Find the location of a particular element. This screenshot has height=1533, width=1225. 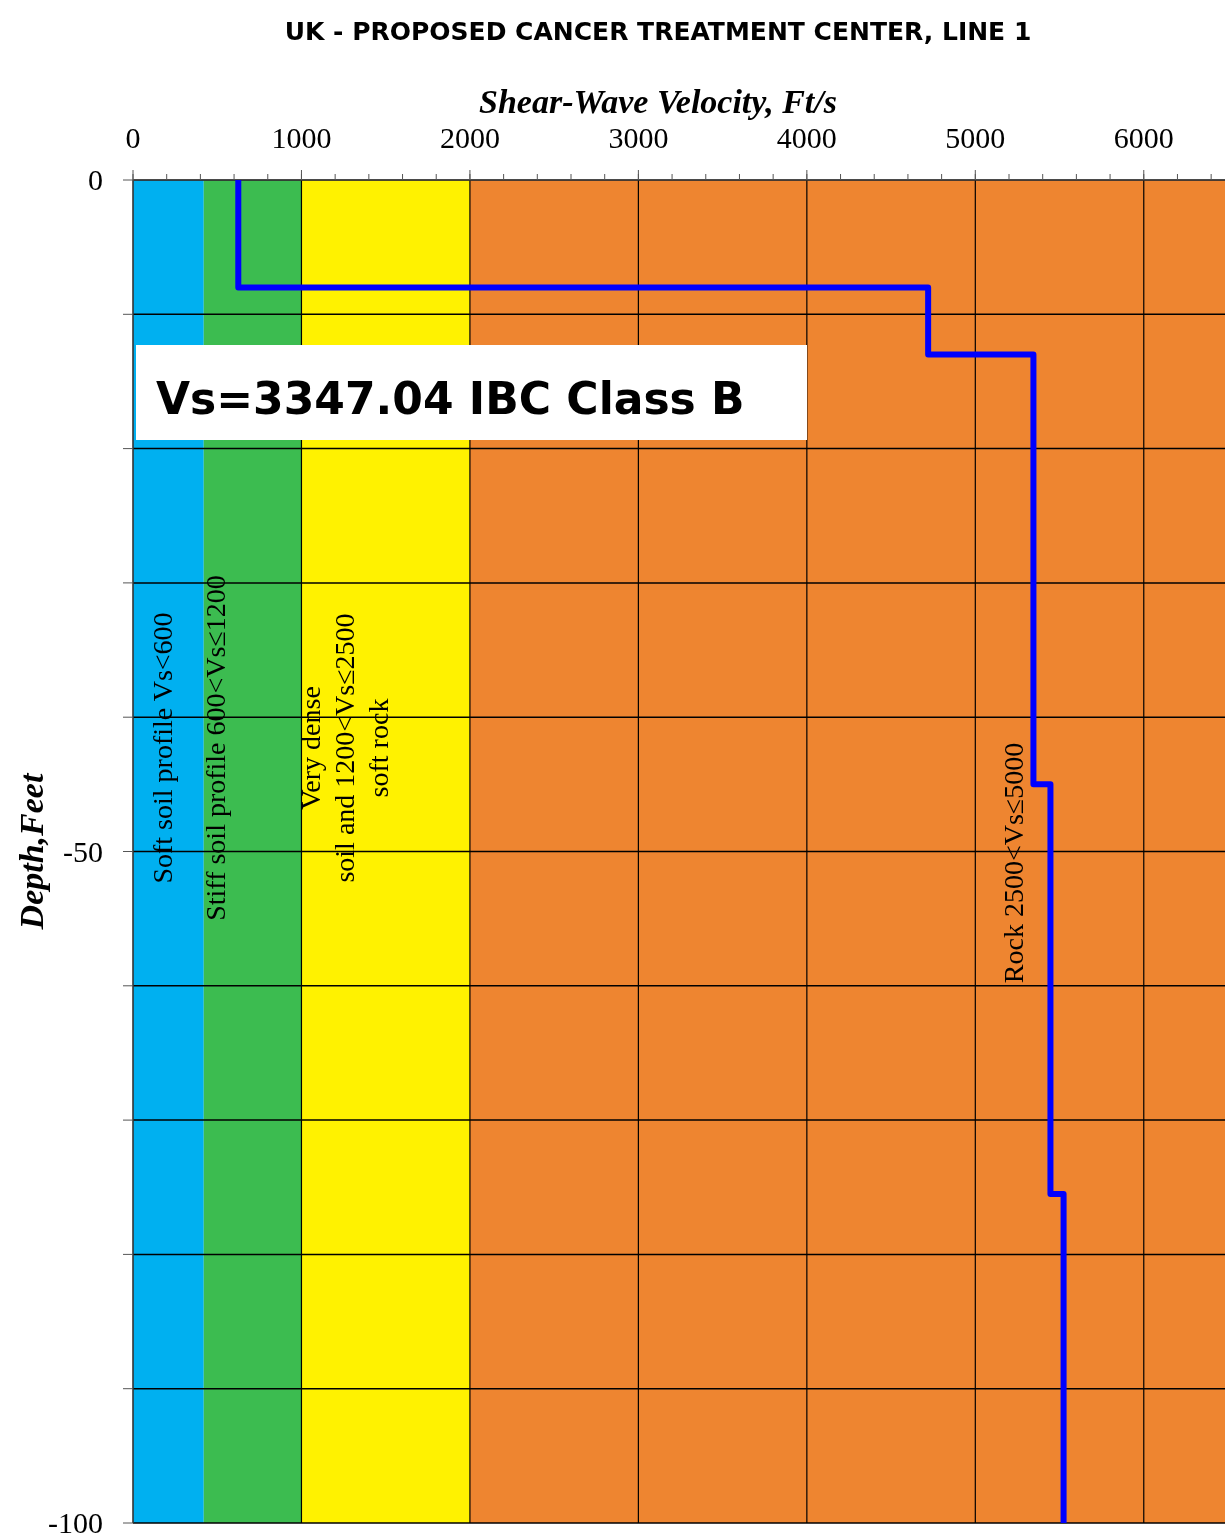

y-tick-label: -100 is located at coordinates (75, 1519).